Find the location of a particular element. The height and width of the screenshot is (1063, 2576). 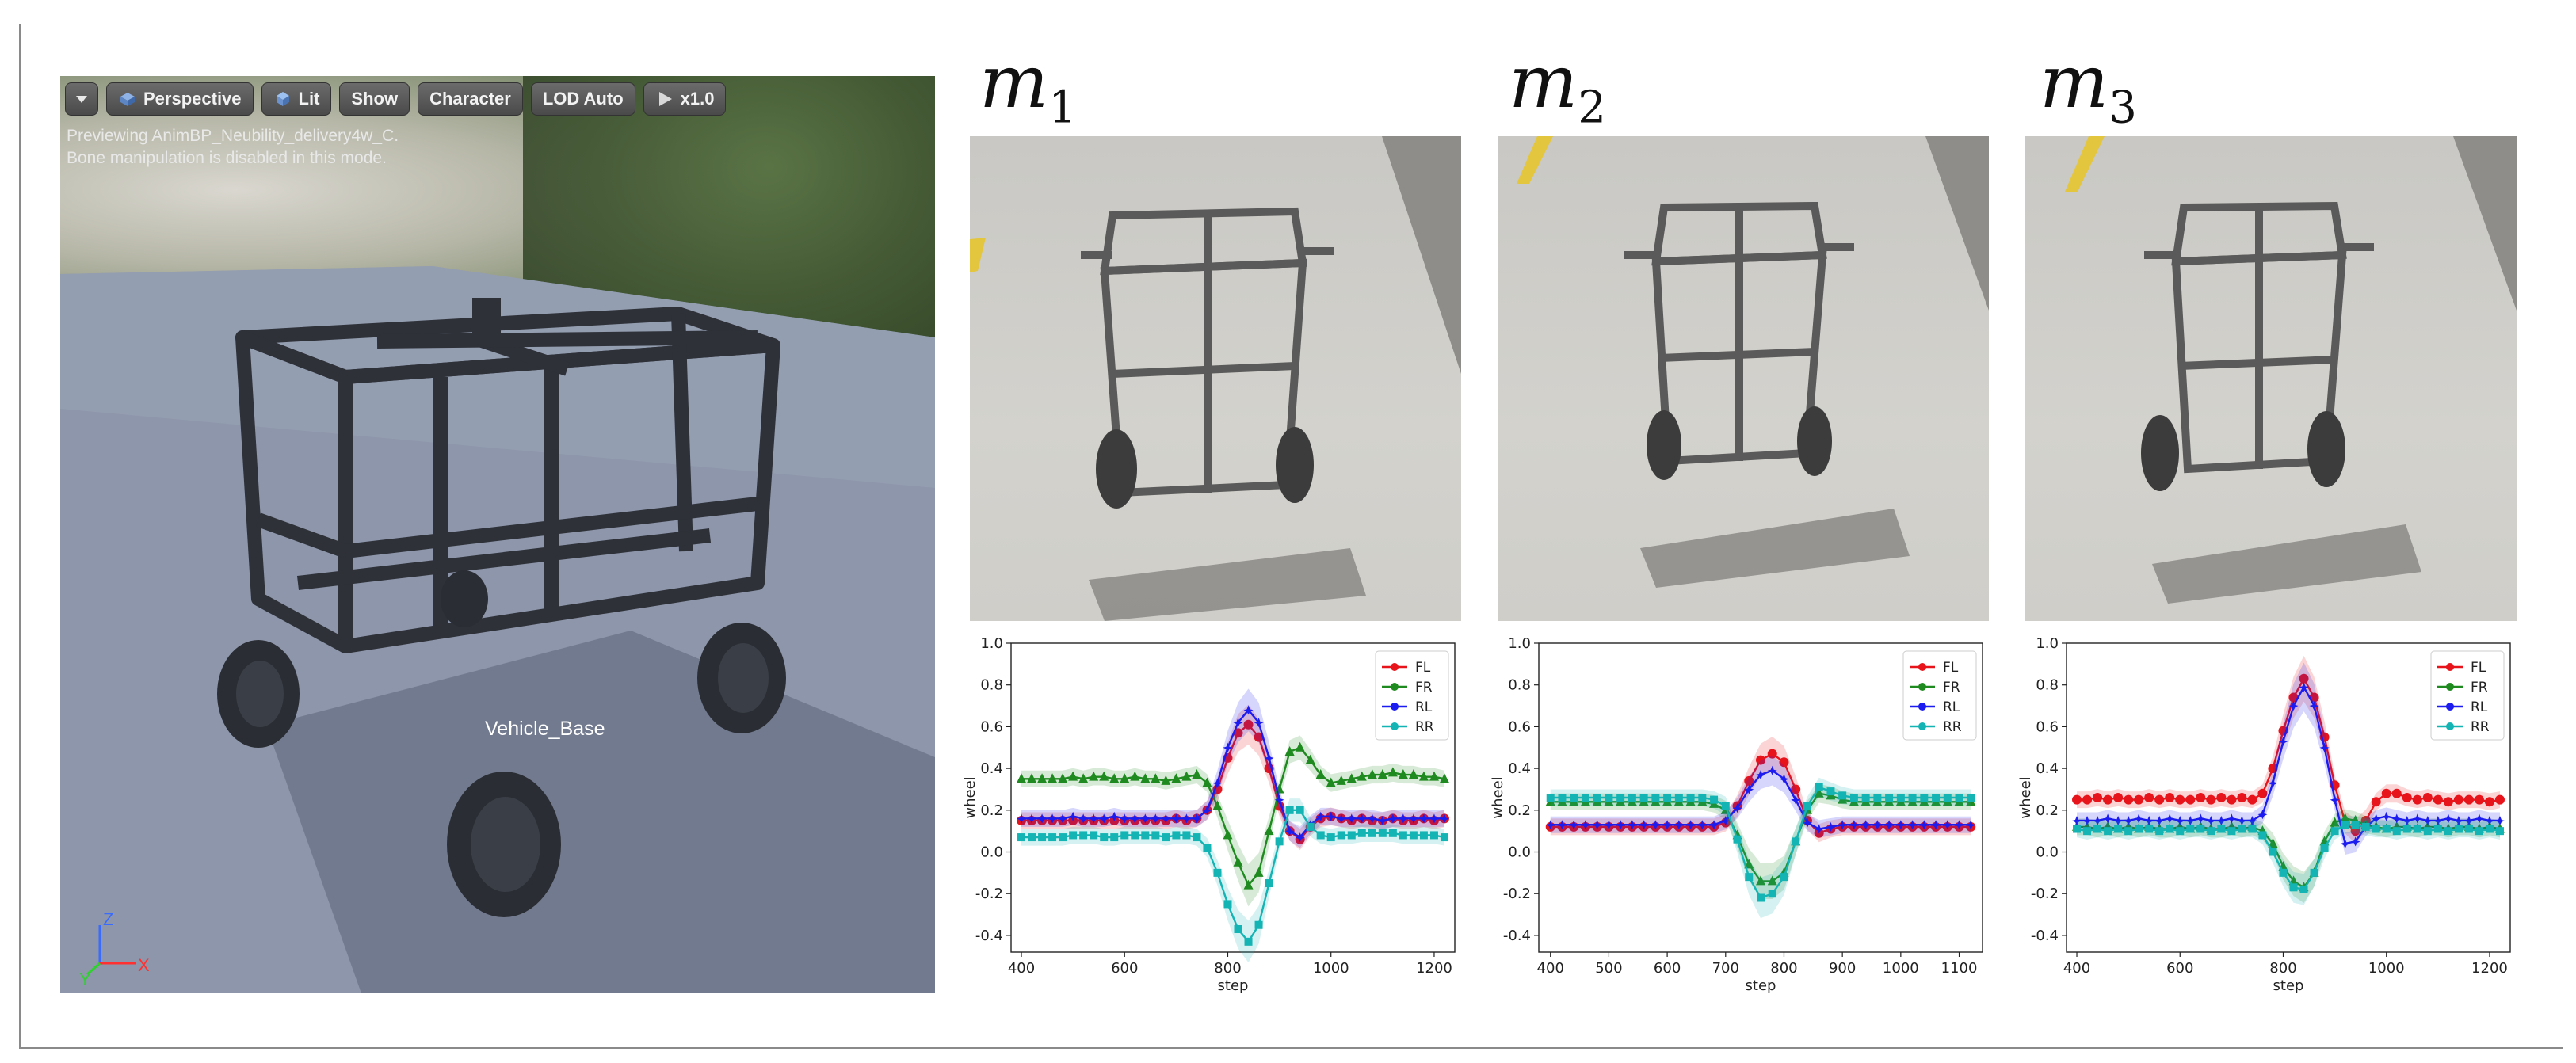

character-button: Character is located at coordinates (471, 99).